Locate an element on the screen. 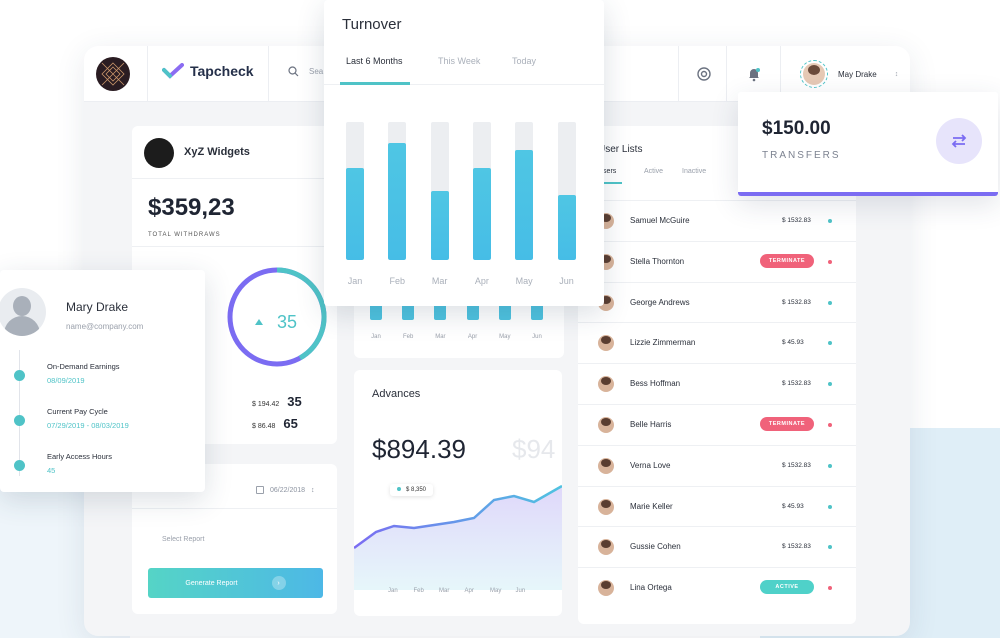  user-name: Samuel McGuire is located at coordinates (660, 220).